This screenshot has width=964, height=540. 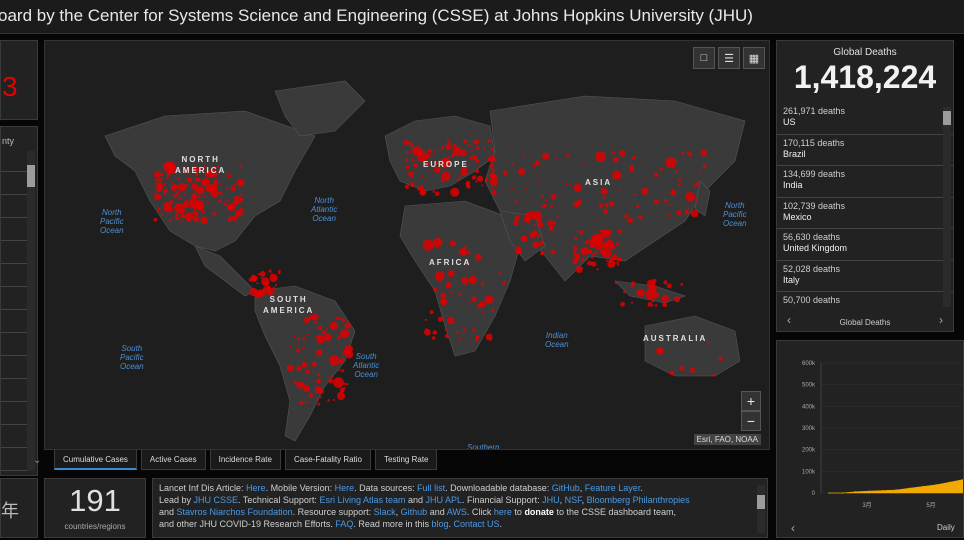 I want to click on jhu-csse-link: JHU CSSE, so click(x=216, y=500).